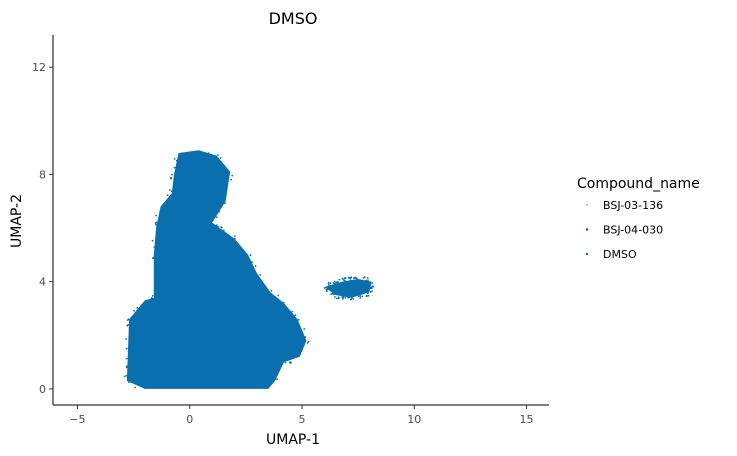 This screenshot has height=456, width=737. I want to click on x-tick-label: 0, so click(189, 419).